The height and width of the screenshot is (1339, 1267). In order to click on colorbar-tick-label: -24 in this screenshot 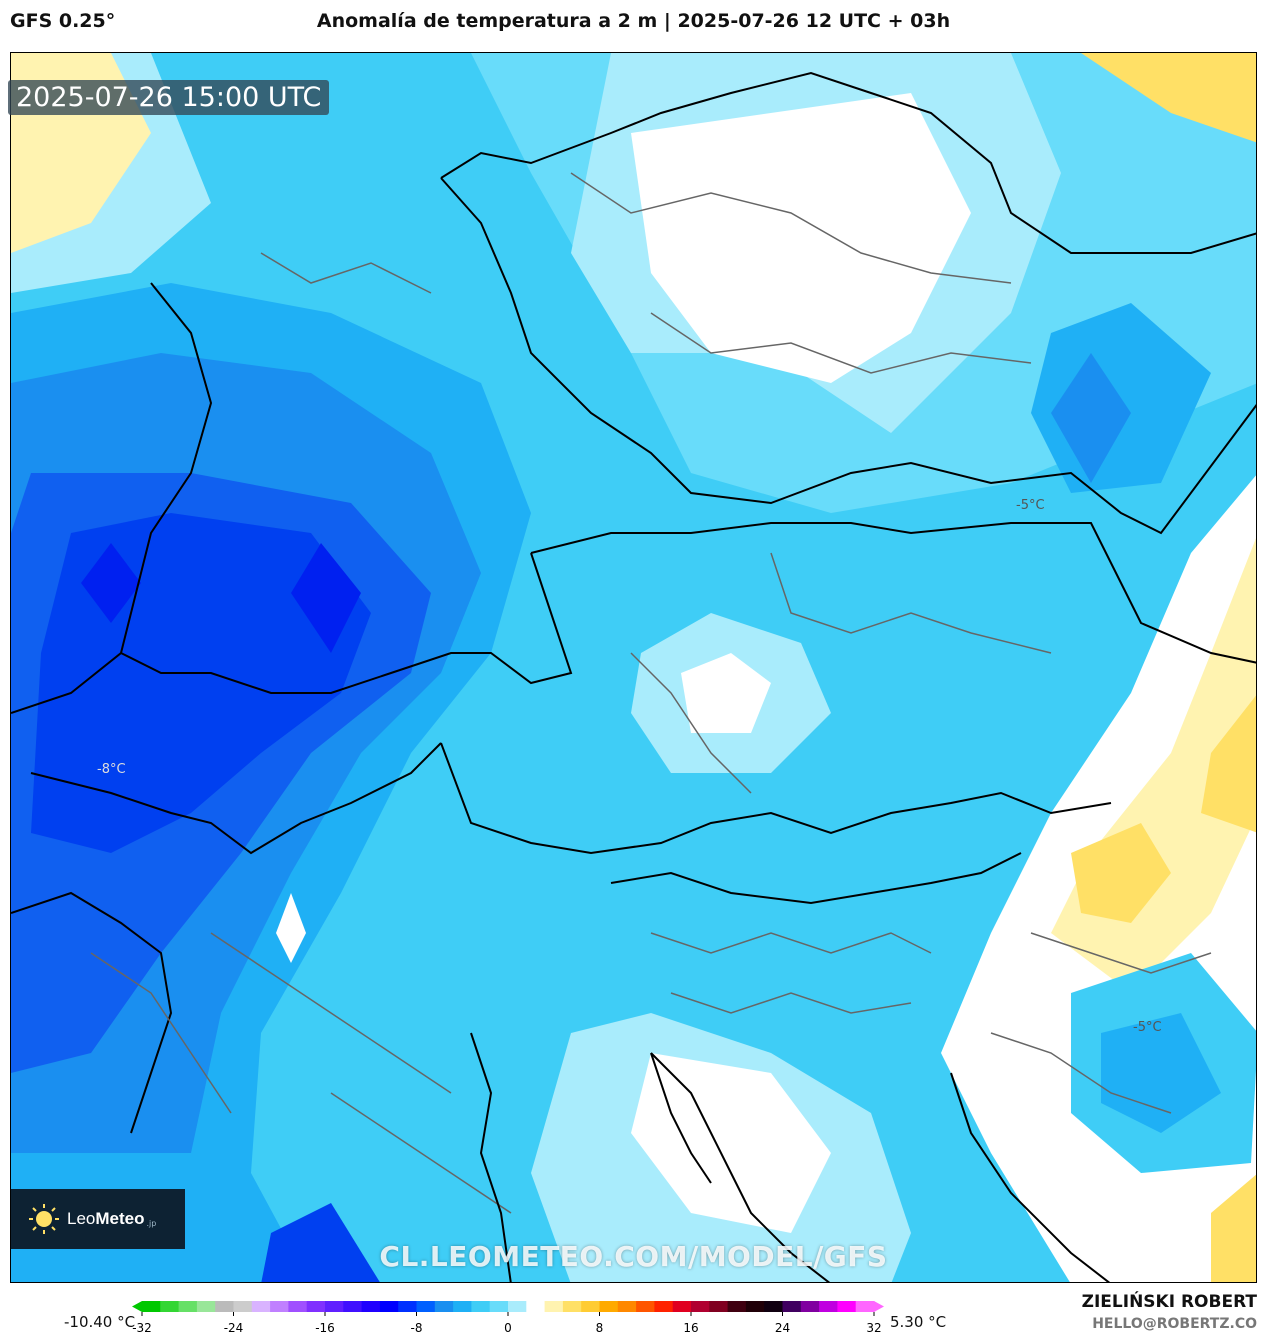, I will do `click(234, 1328)`.